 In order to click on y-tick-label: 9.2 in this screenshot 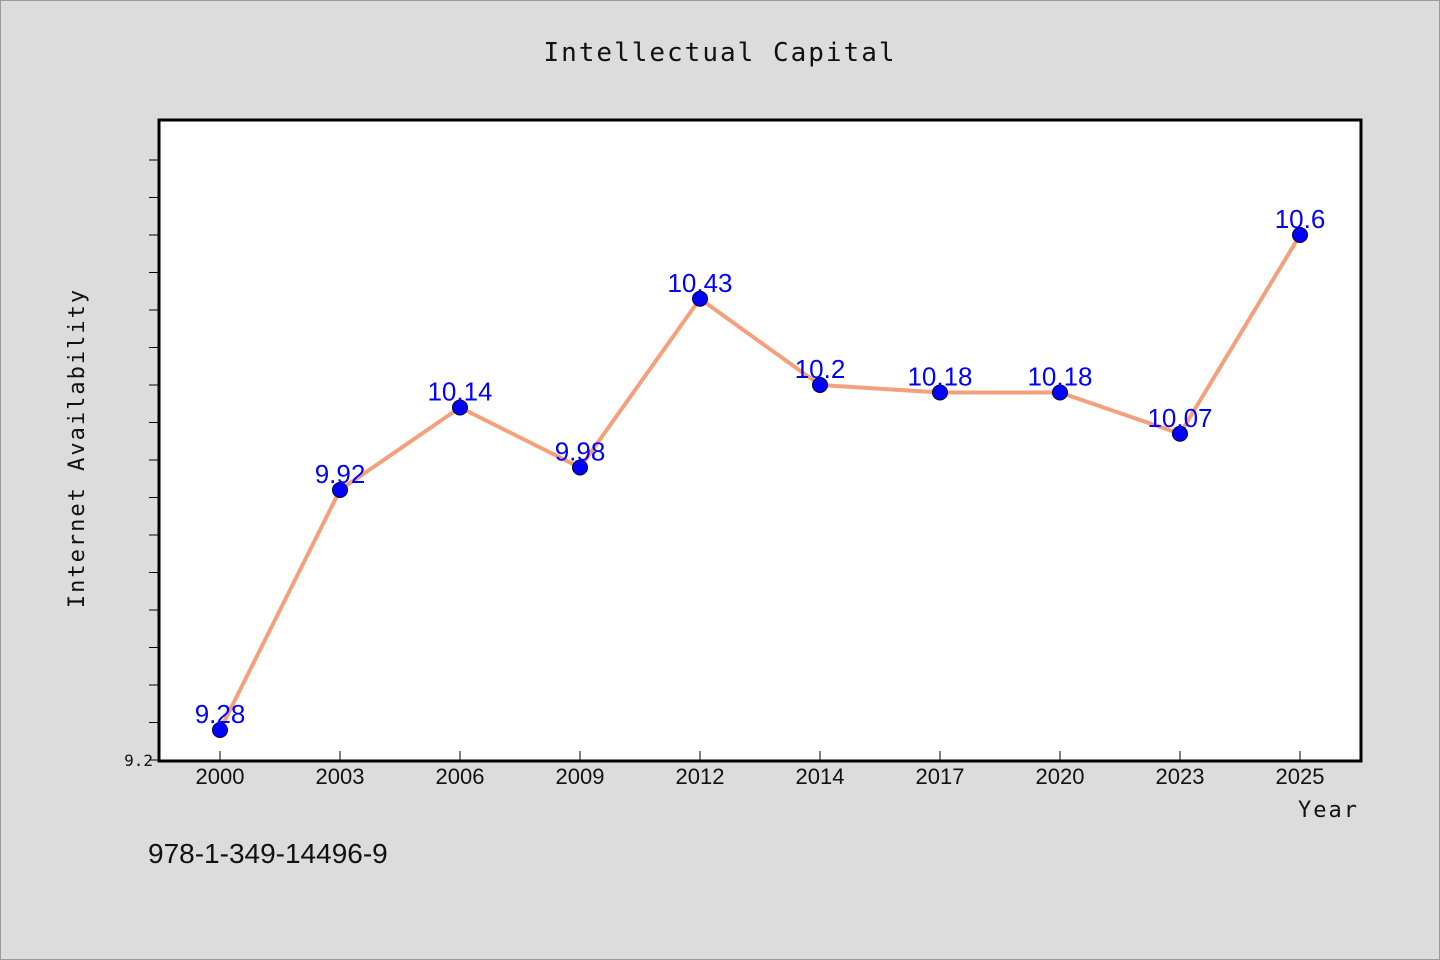, I will do `click(138, 760)`.